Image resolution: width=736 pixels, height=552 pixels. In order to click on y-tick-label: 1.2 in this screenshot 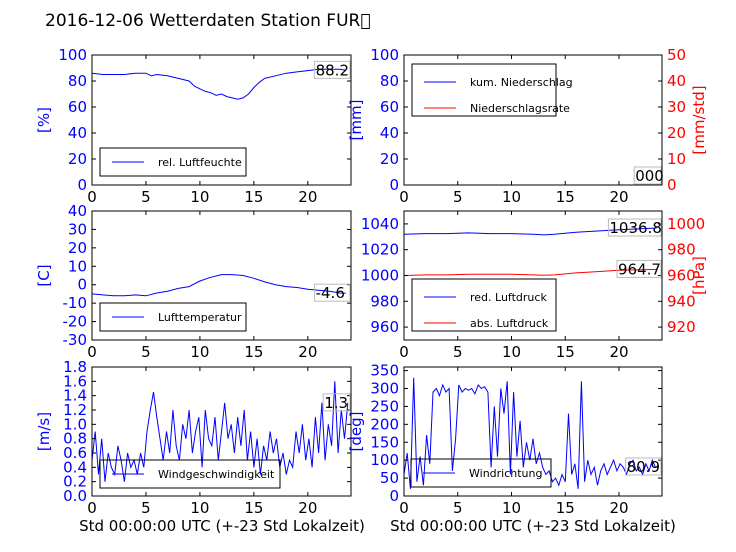, I will do `click(75, 410)`.